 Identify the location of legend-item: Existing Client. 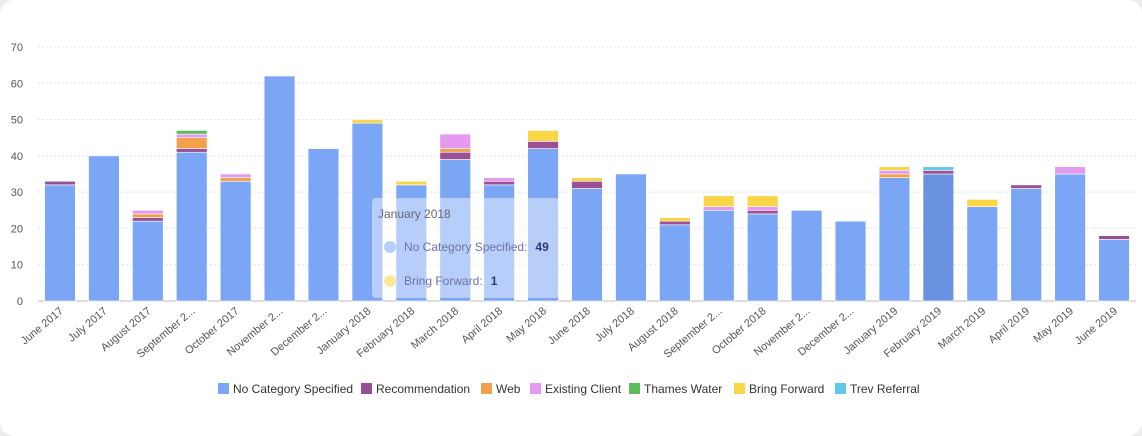
(576, 389).